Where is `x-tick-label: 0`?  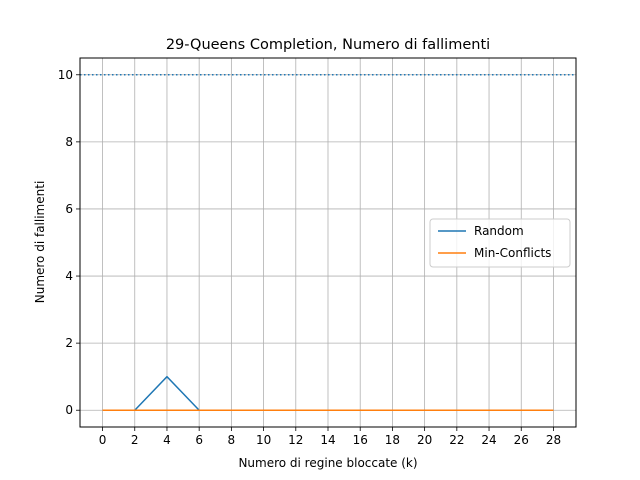 x-tick-label: 0 is located at coordinates (103, 440).